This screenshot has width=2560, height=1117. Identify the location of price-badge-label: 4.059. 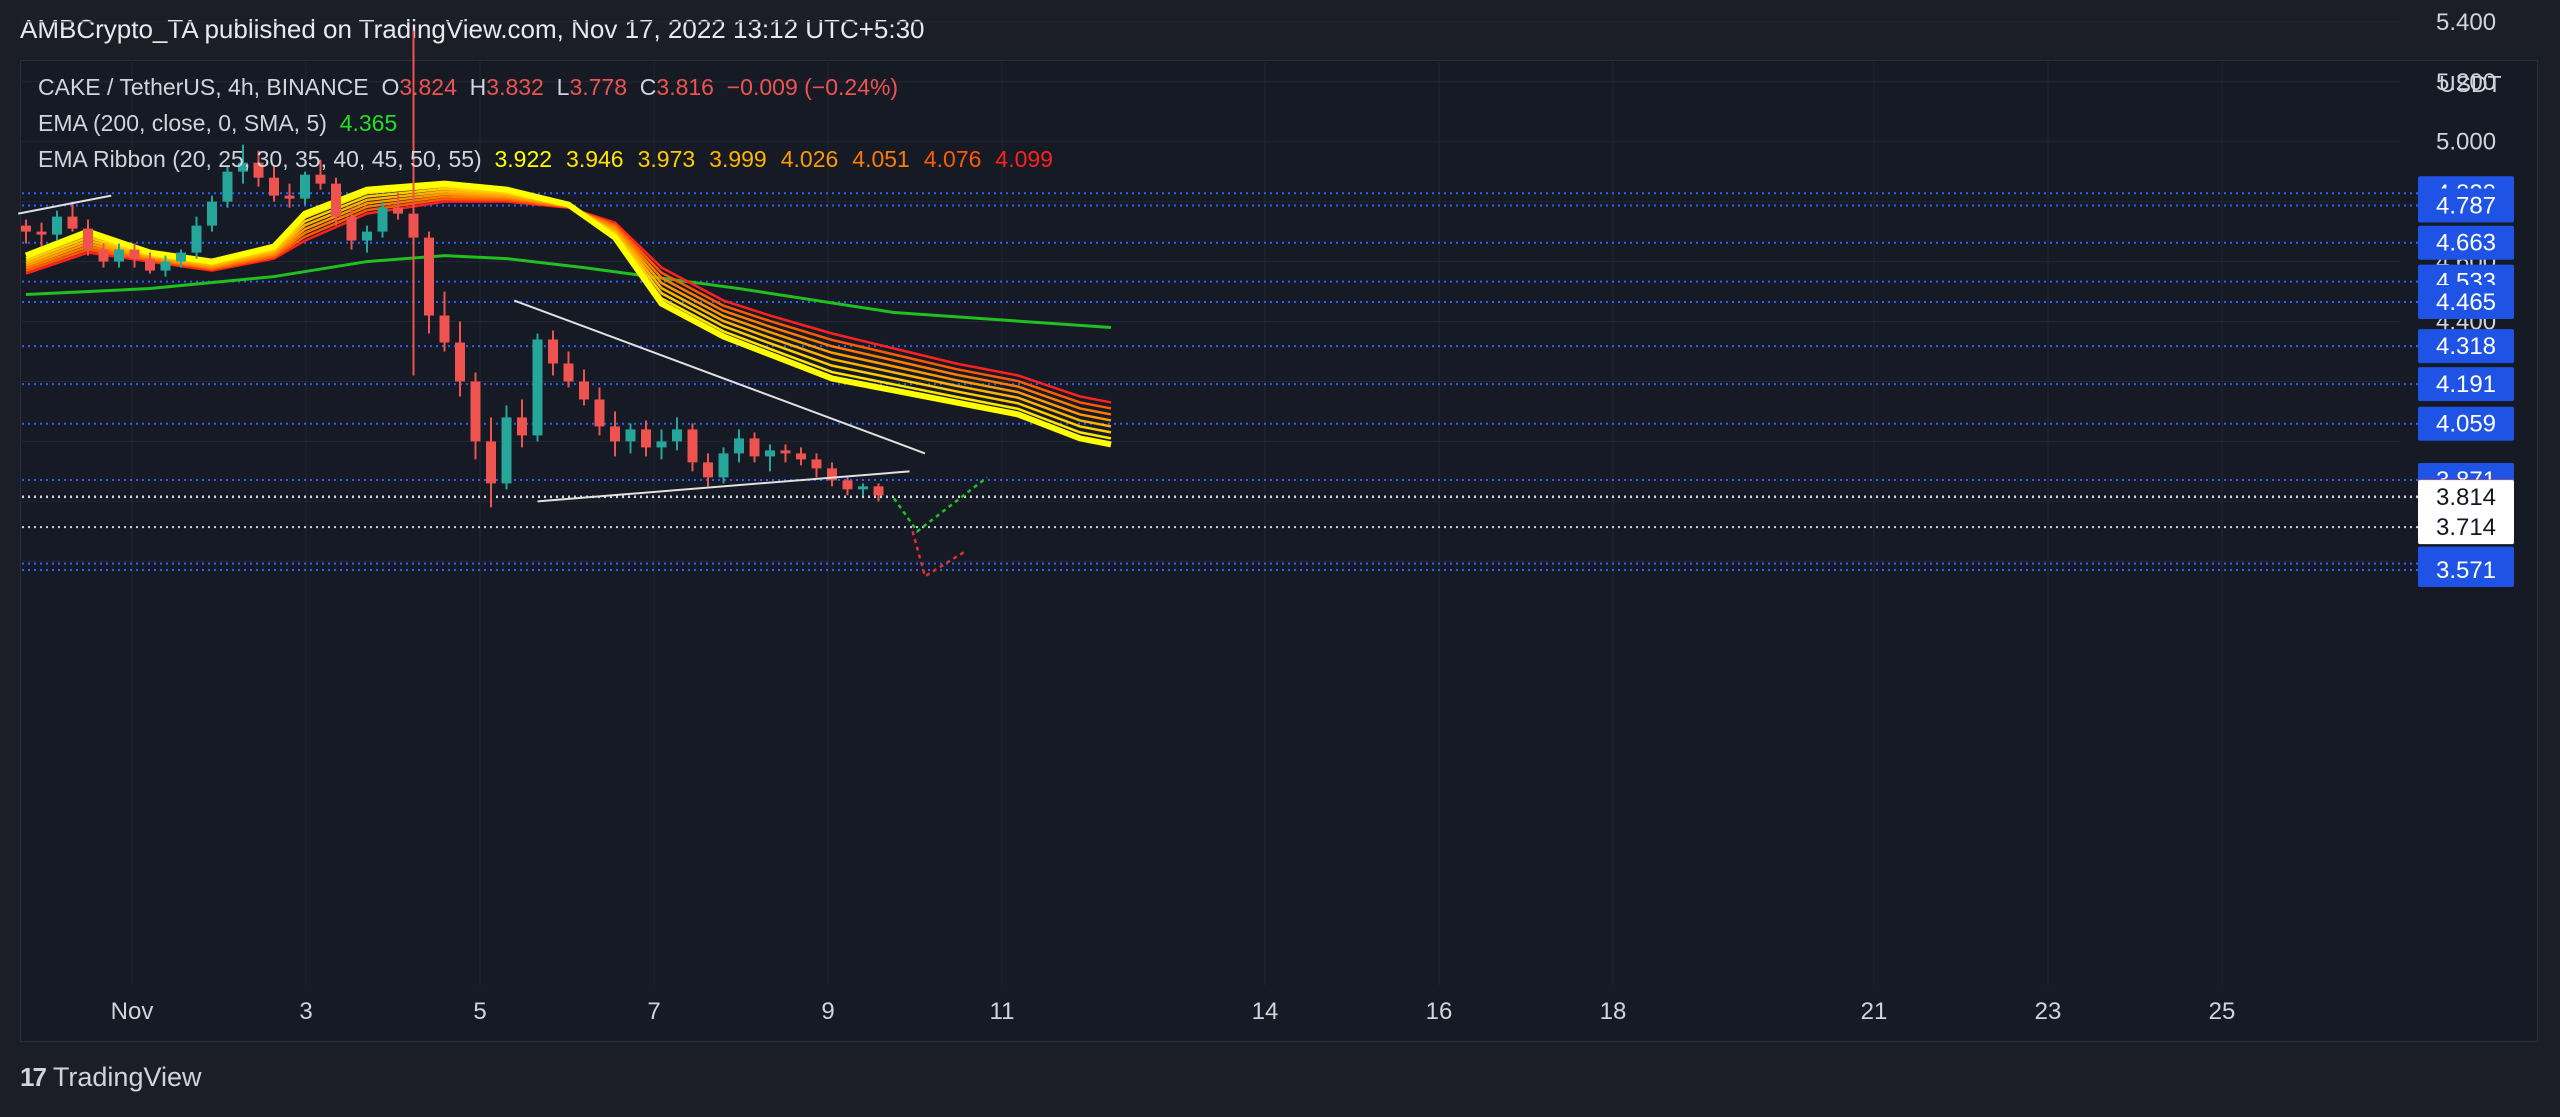
(2466, 424).